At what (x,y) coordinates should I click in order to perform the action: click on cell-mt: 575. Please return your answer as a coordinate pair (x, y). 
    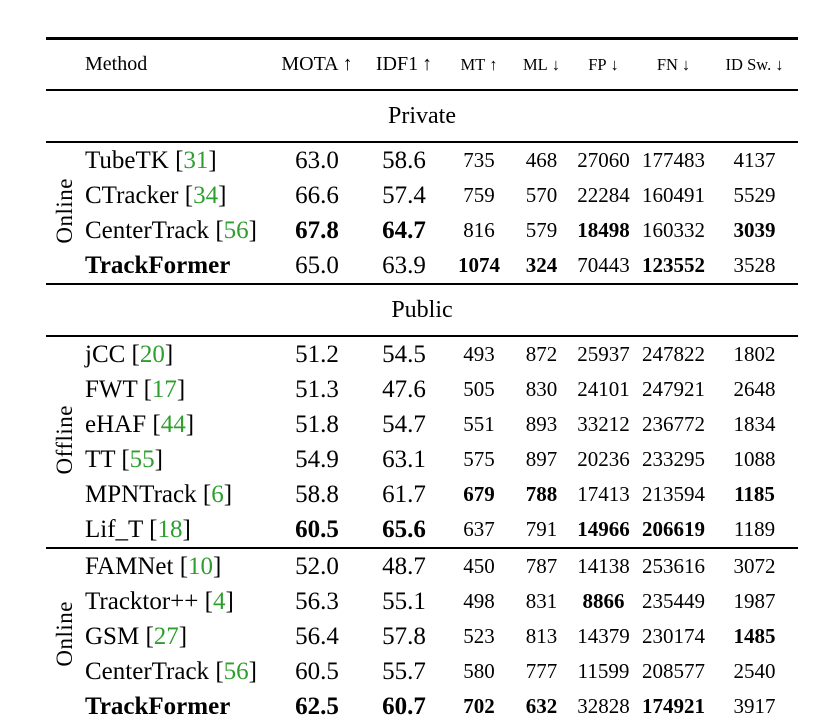
    Looking at the image, I should click on (479, 459).